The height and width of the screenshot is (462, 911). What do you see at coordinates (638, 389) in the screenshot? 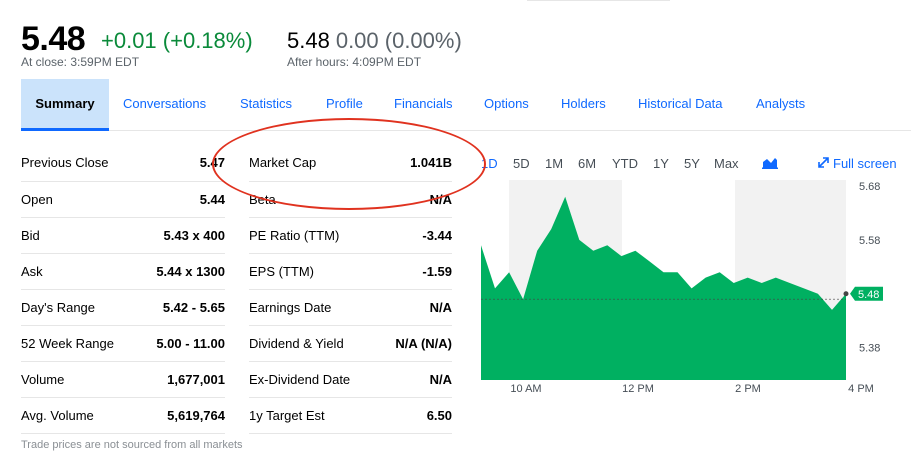
I see `x-axis-tick-label: 12 PM` at bounding box center [638, 389].